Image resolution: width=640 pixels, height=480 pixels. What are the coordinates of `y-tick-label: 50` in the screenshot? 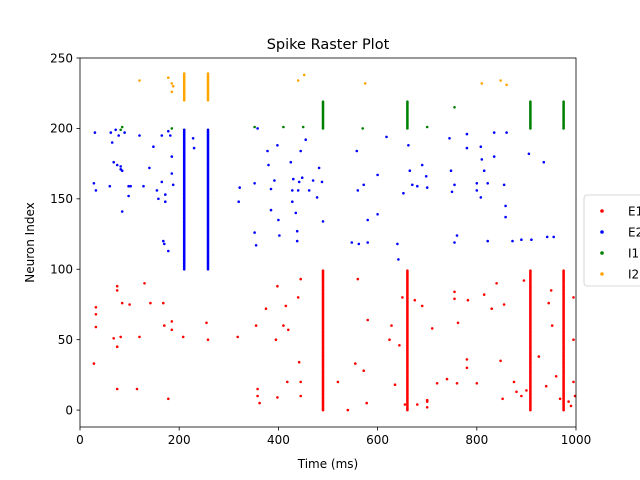 It's located at (65, 340).